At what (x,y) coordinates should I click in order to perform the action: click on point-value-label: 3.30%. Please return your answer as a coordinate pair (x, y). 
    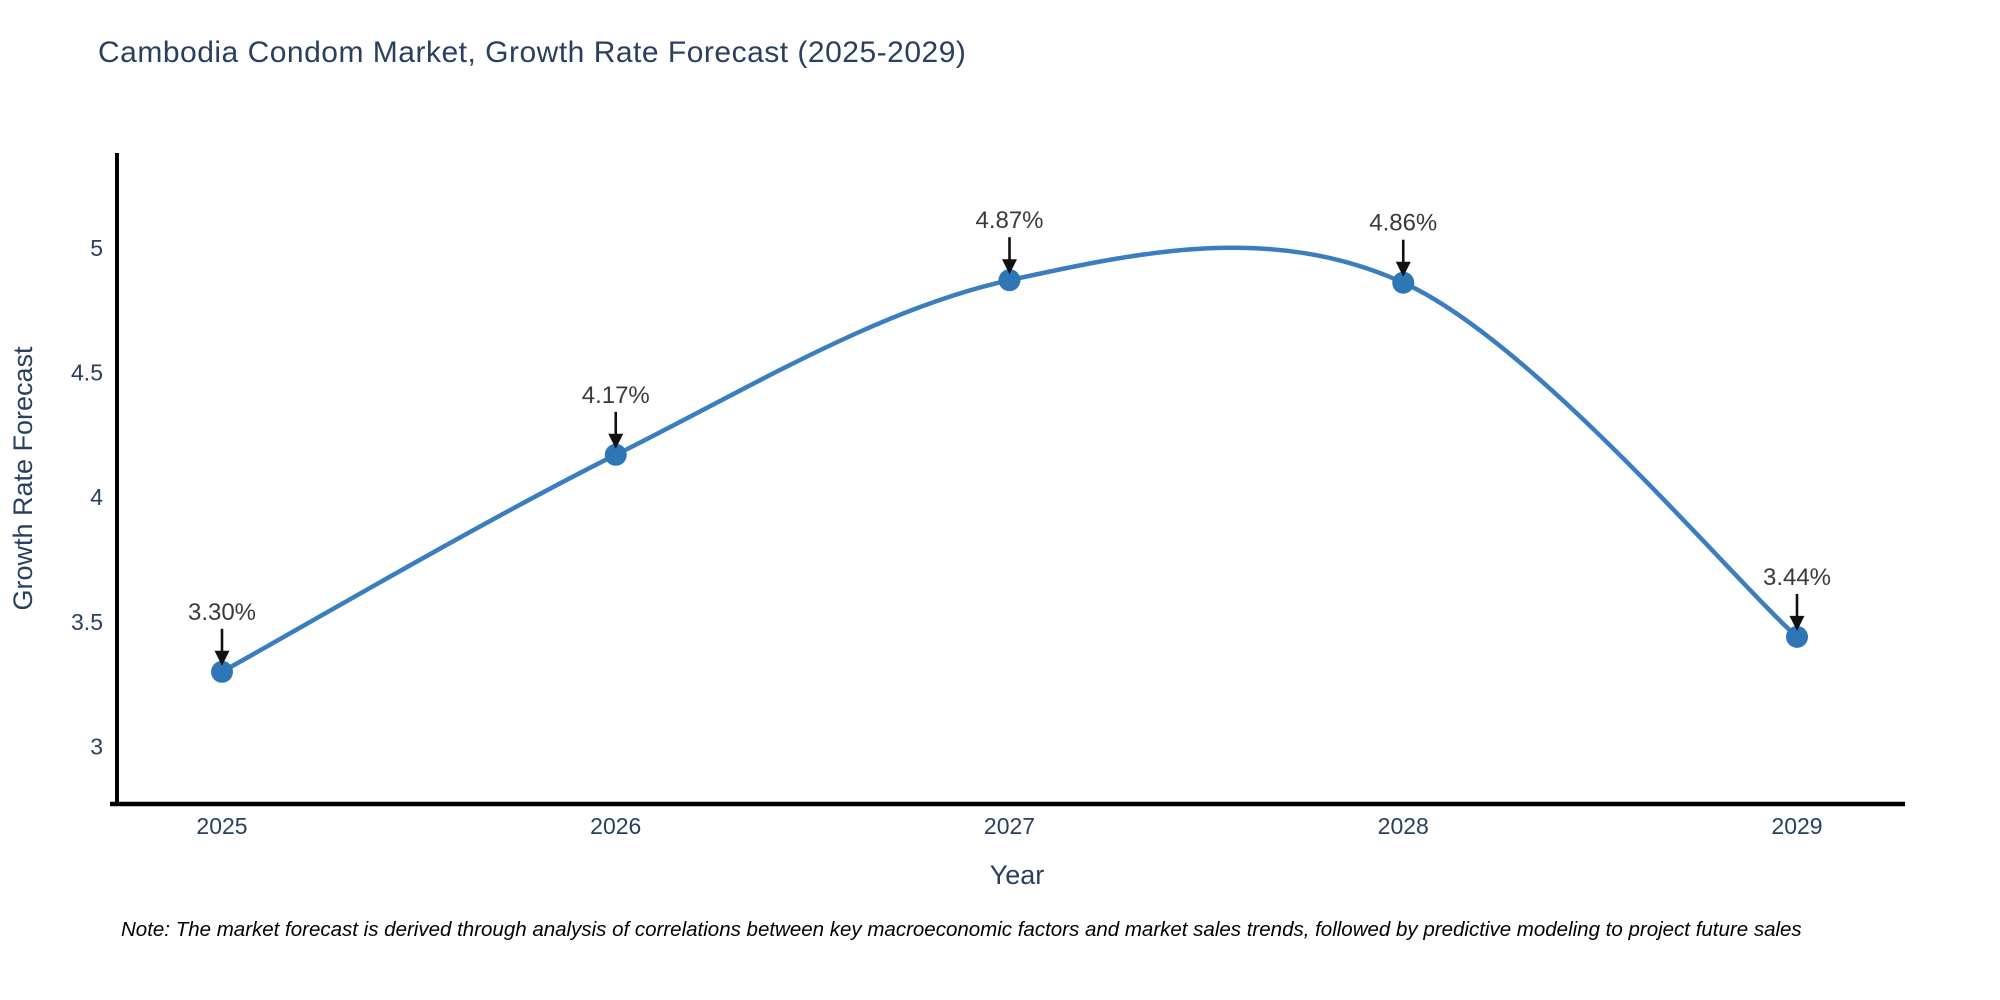
    Looking at the image, I should click on (222, 612).